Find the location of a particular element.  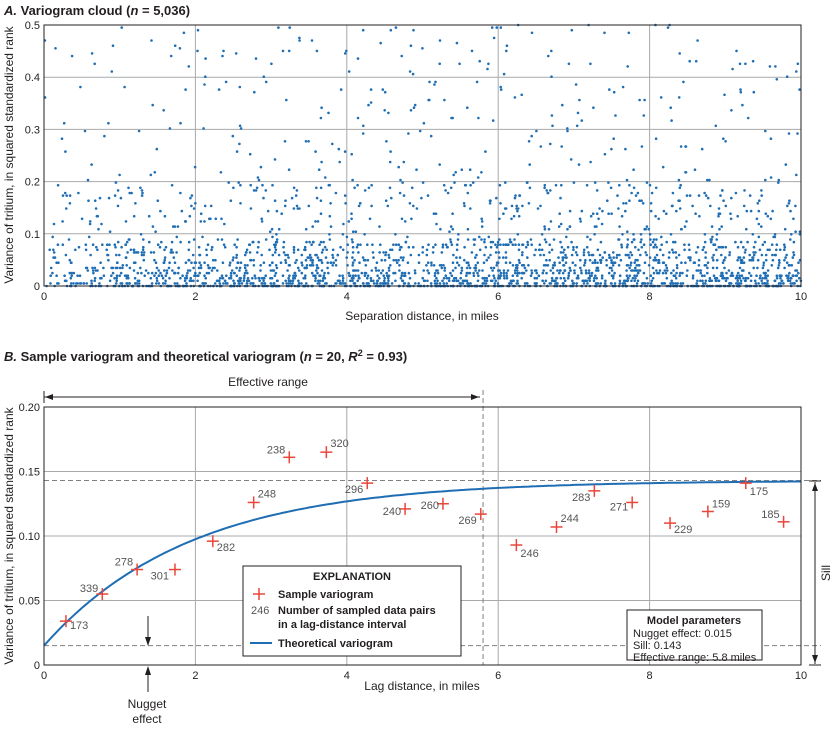

panel-a-title: A. Variogram cloud (n = 5,036) is located at coordinates (96, 10).